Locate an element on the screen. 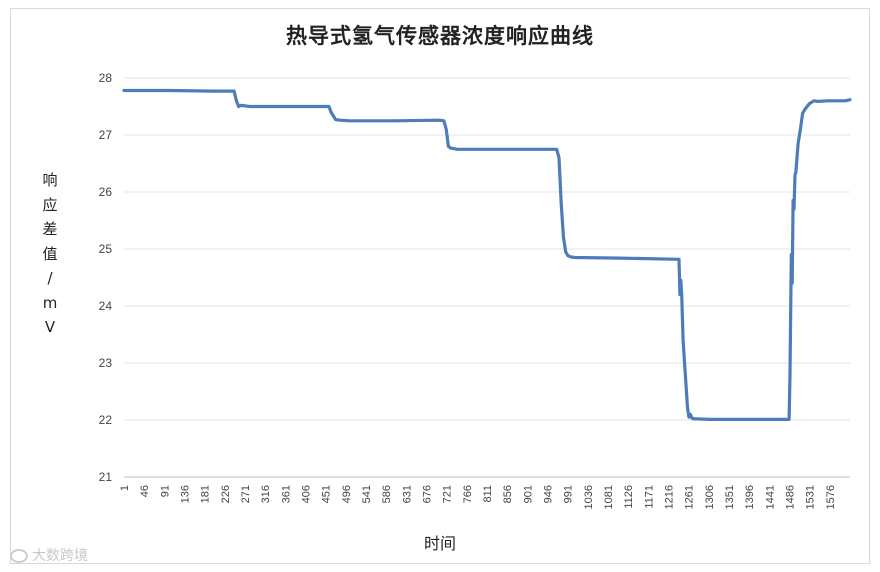 This screenshot has height=572, width=880. x-tick-label: 1441 is located at coordinates (770, 497).